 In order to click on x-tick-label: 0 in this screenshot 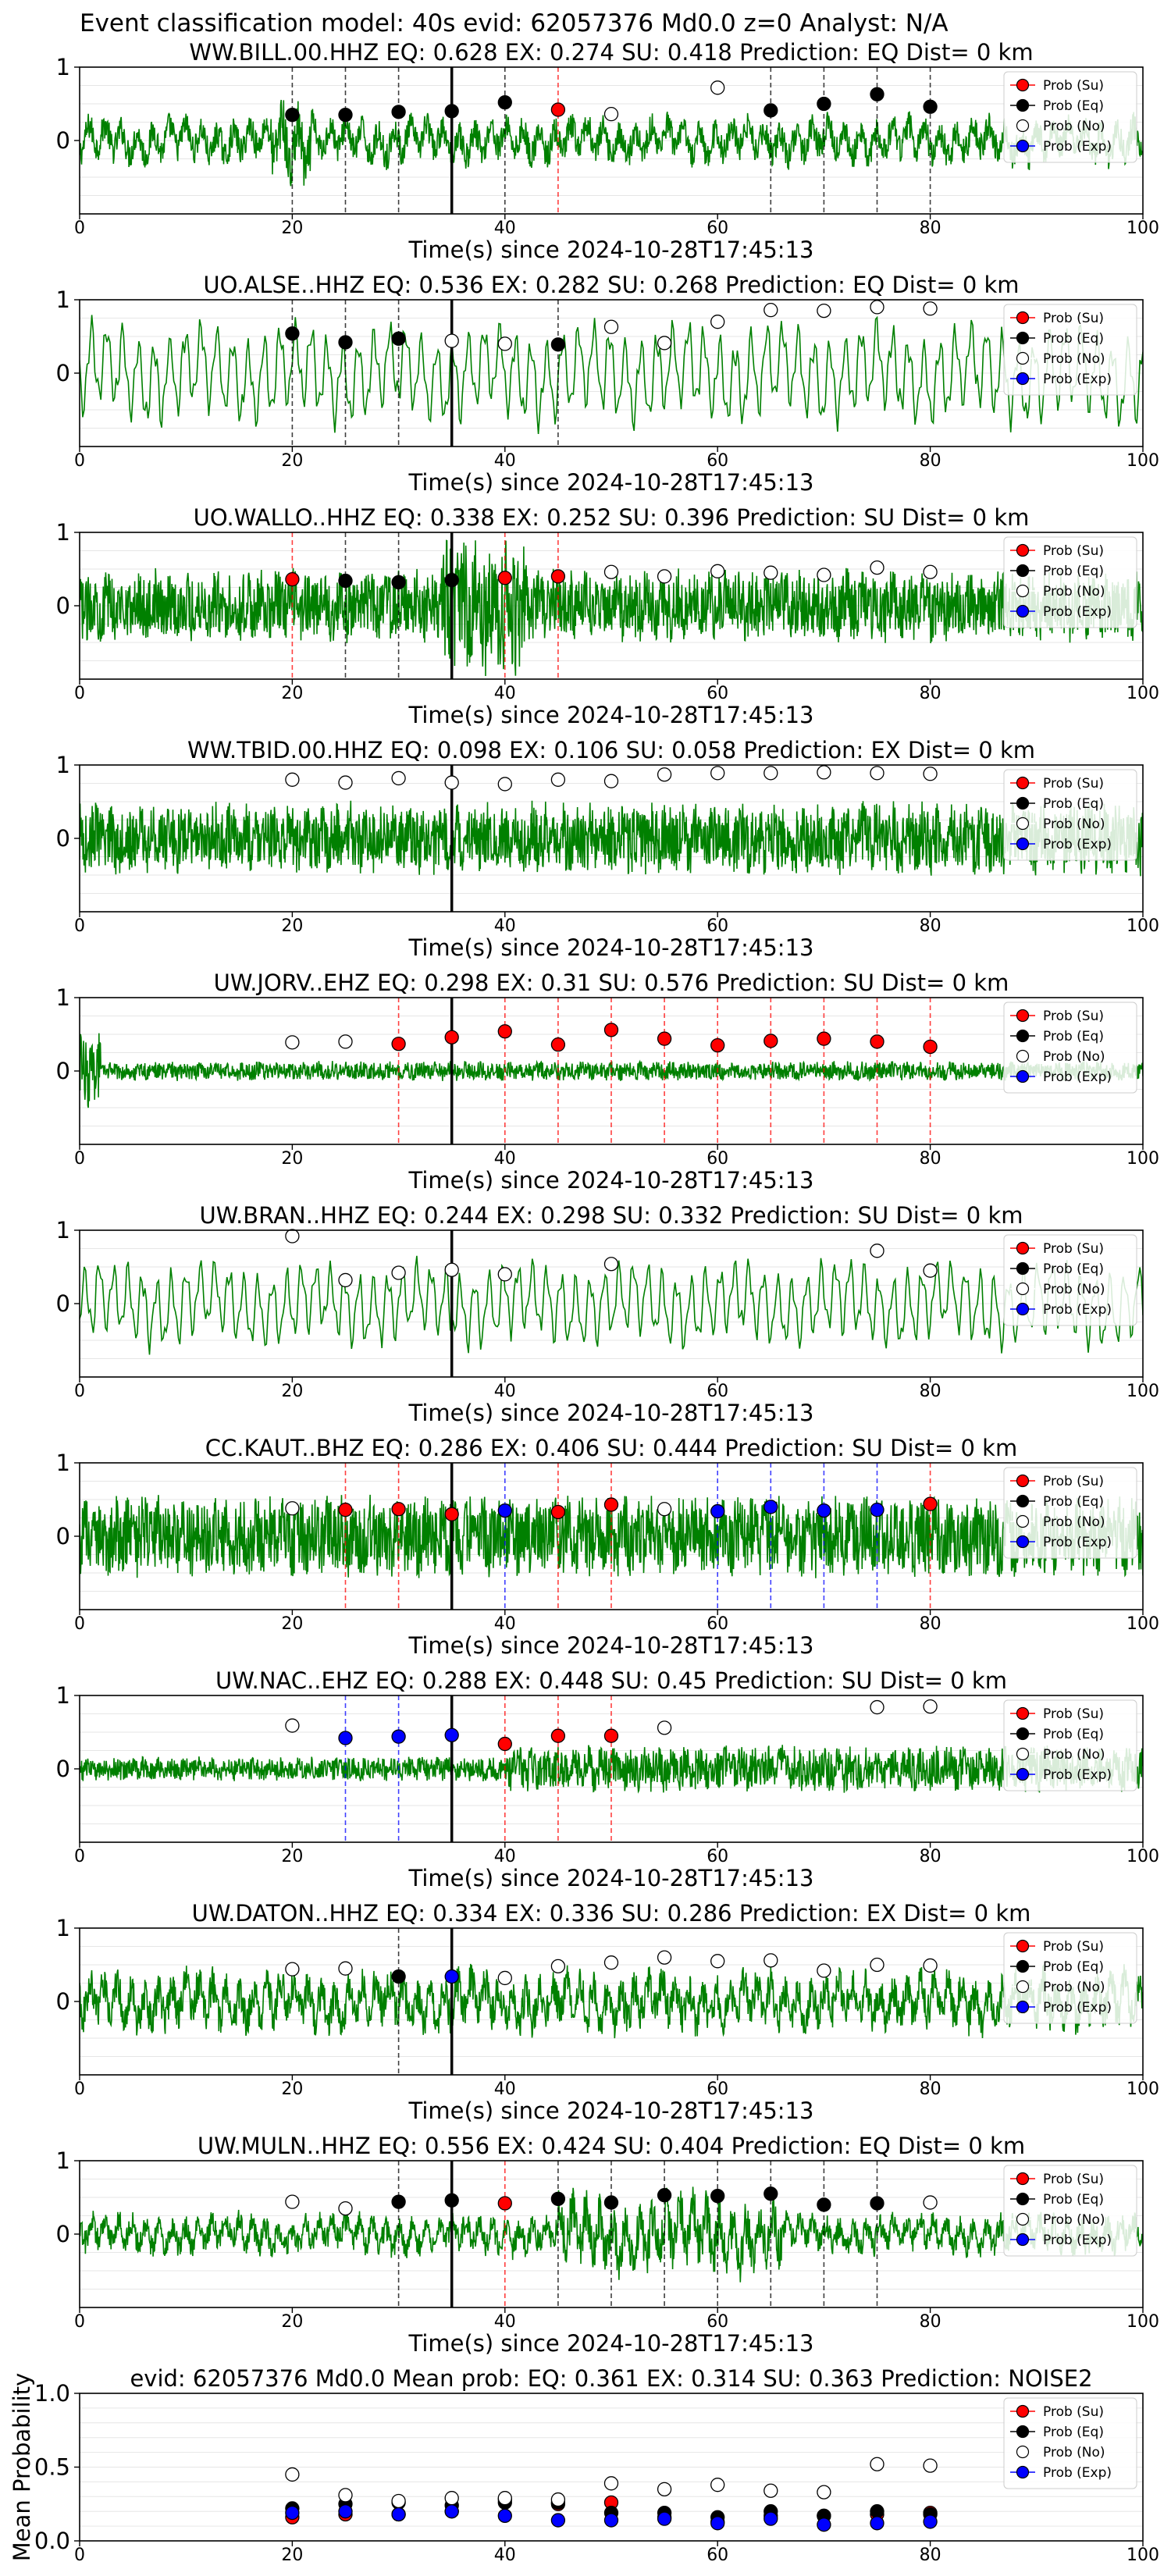, I will do `click(79, 1624)`.